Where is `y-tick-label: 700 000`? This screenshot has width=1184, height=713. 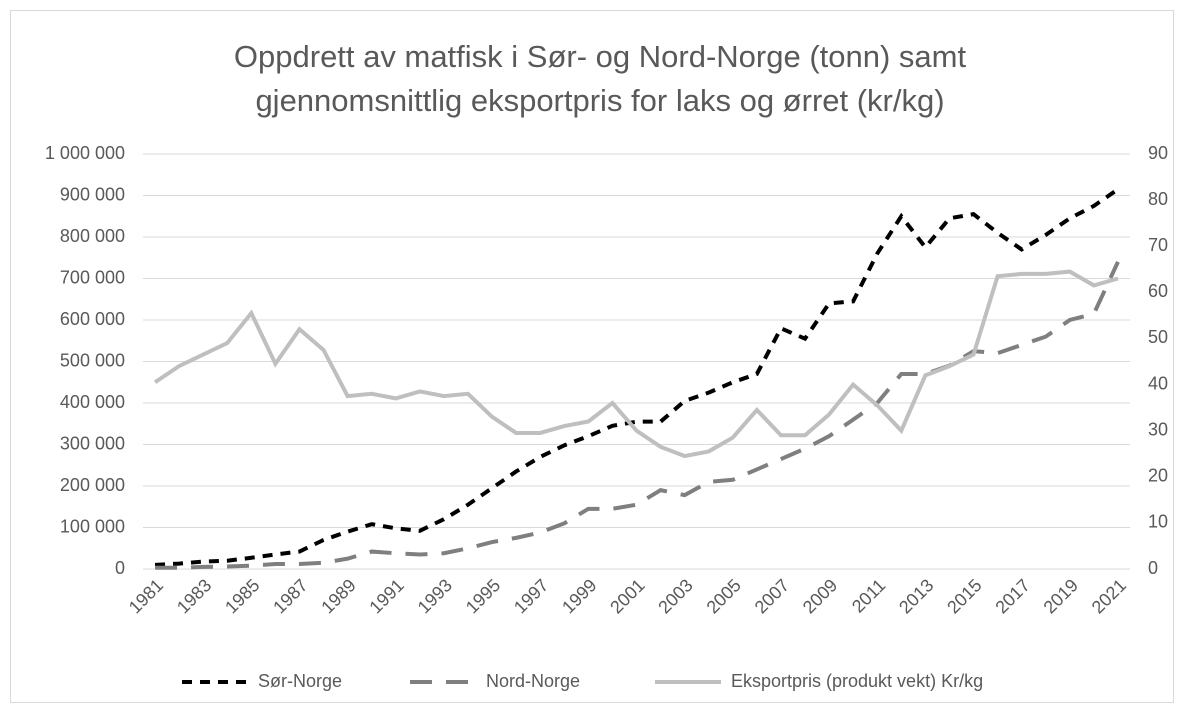 y-tick-label: 700 000 is located at coordinates (92, 277).